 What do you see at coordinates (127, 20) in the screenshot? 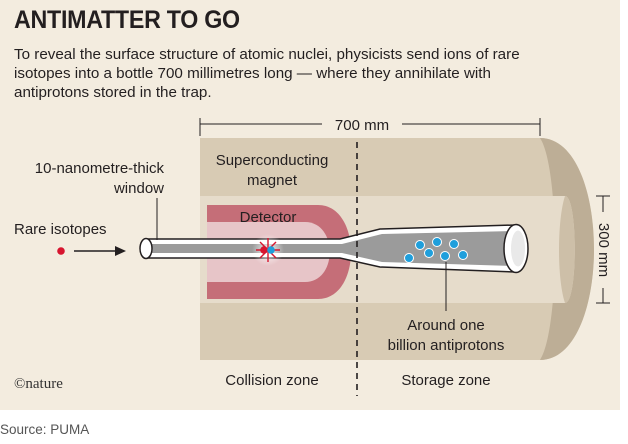
I see `graphic-title: ANTIMATTER TO GO` at bounding box center [127, 20].